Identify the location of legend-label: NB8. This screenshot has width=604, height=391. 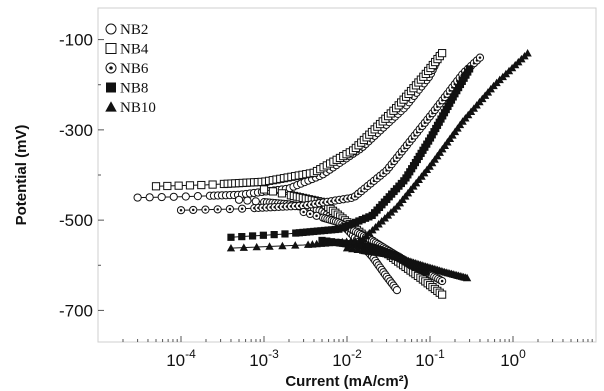
(134, 89).